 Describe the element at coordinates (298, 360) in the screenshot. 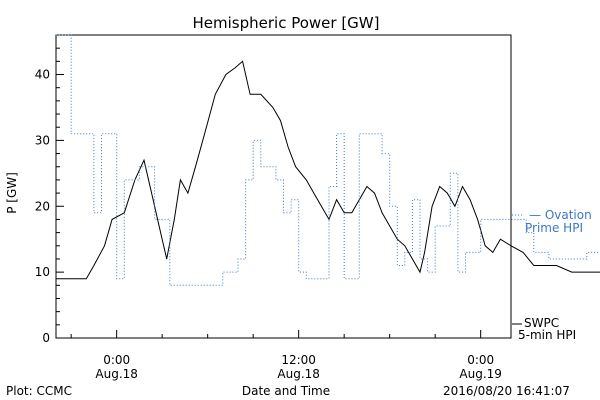

I see `x-tick-label-time: 12:00` at that location.